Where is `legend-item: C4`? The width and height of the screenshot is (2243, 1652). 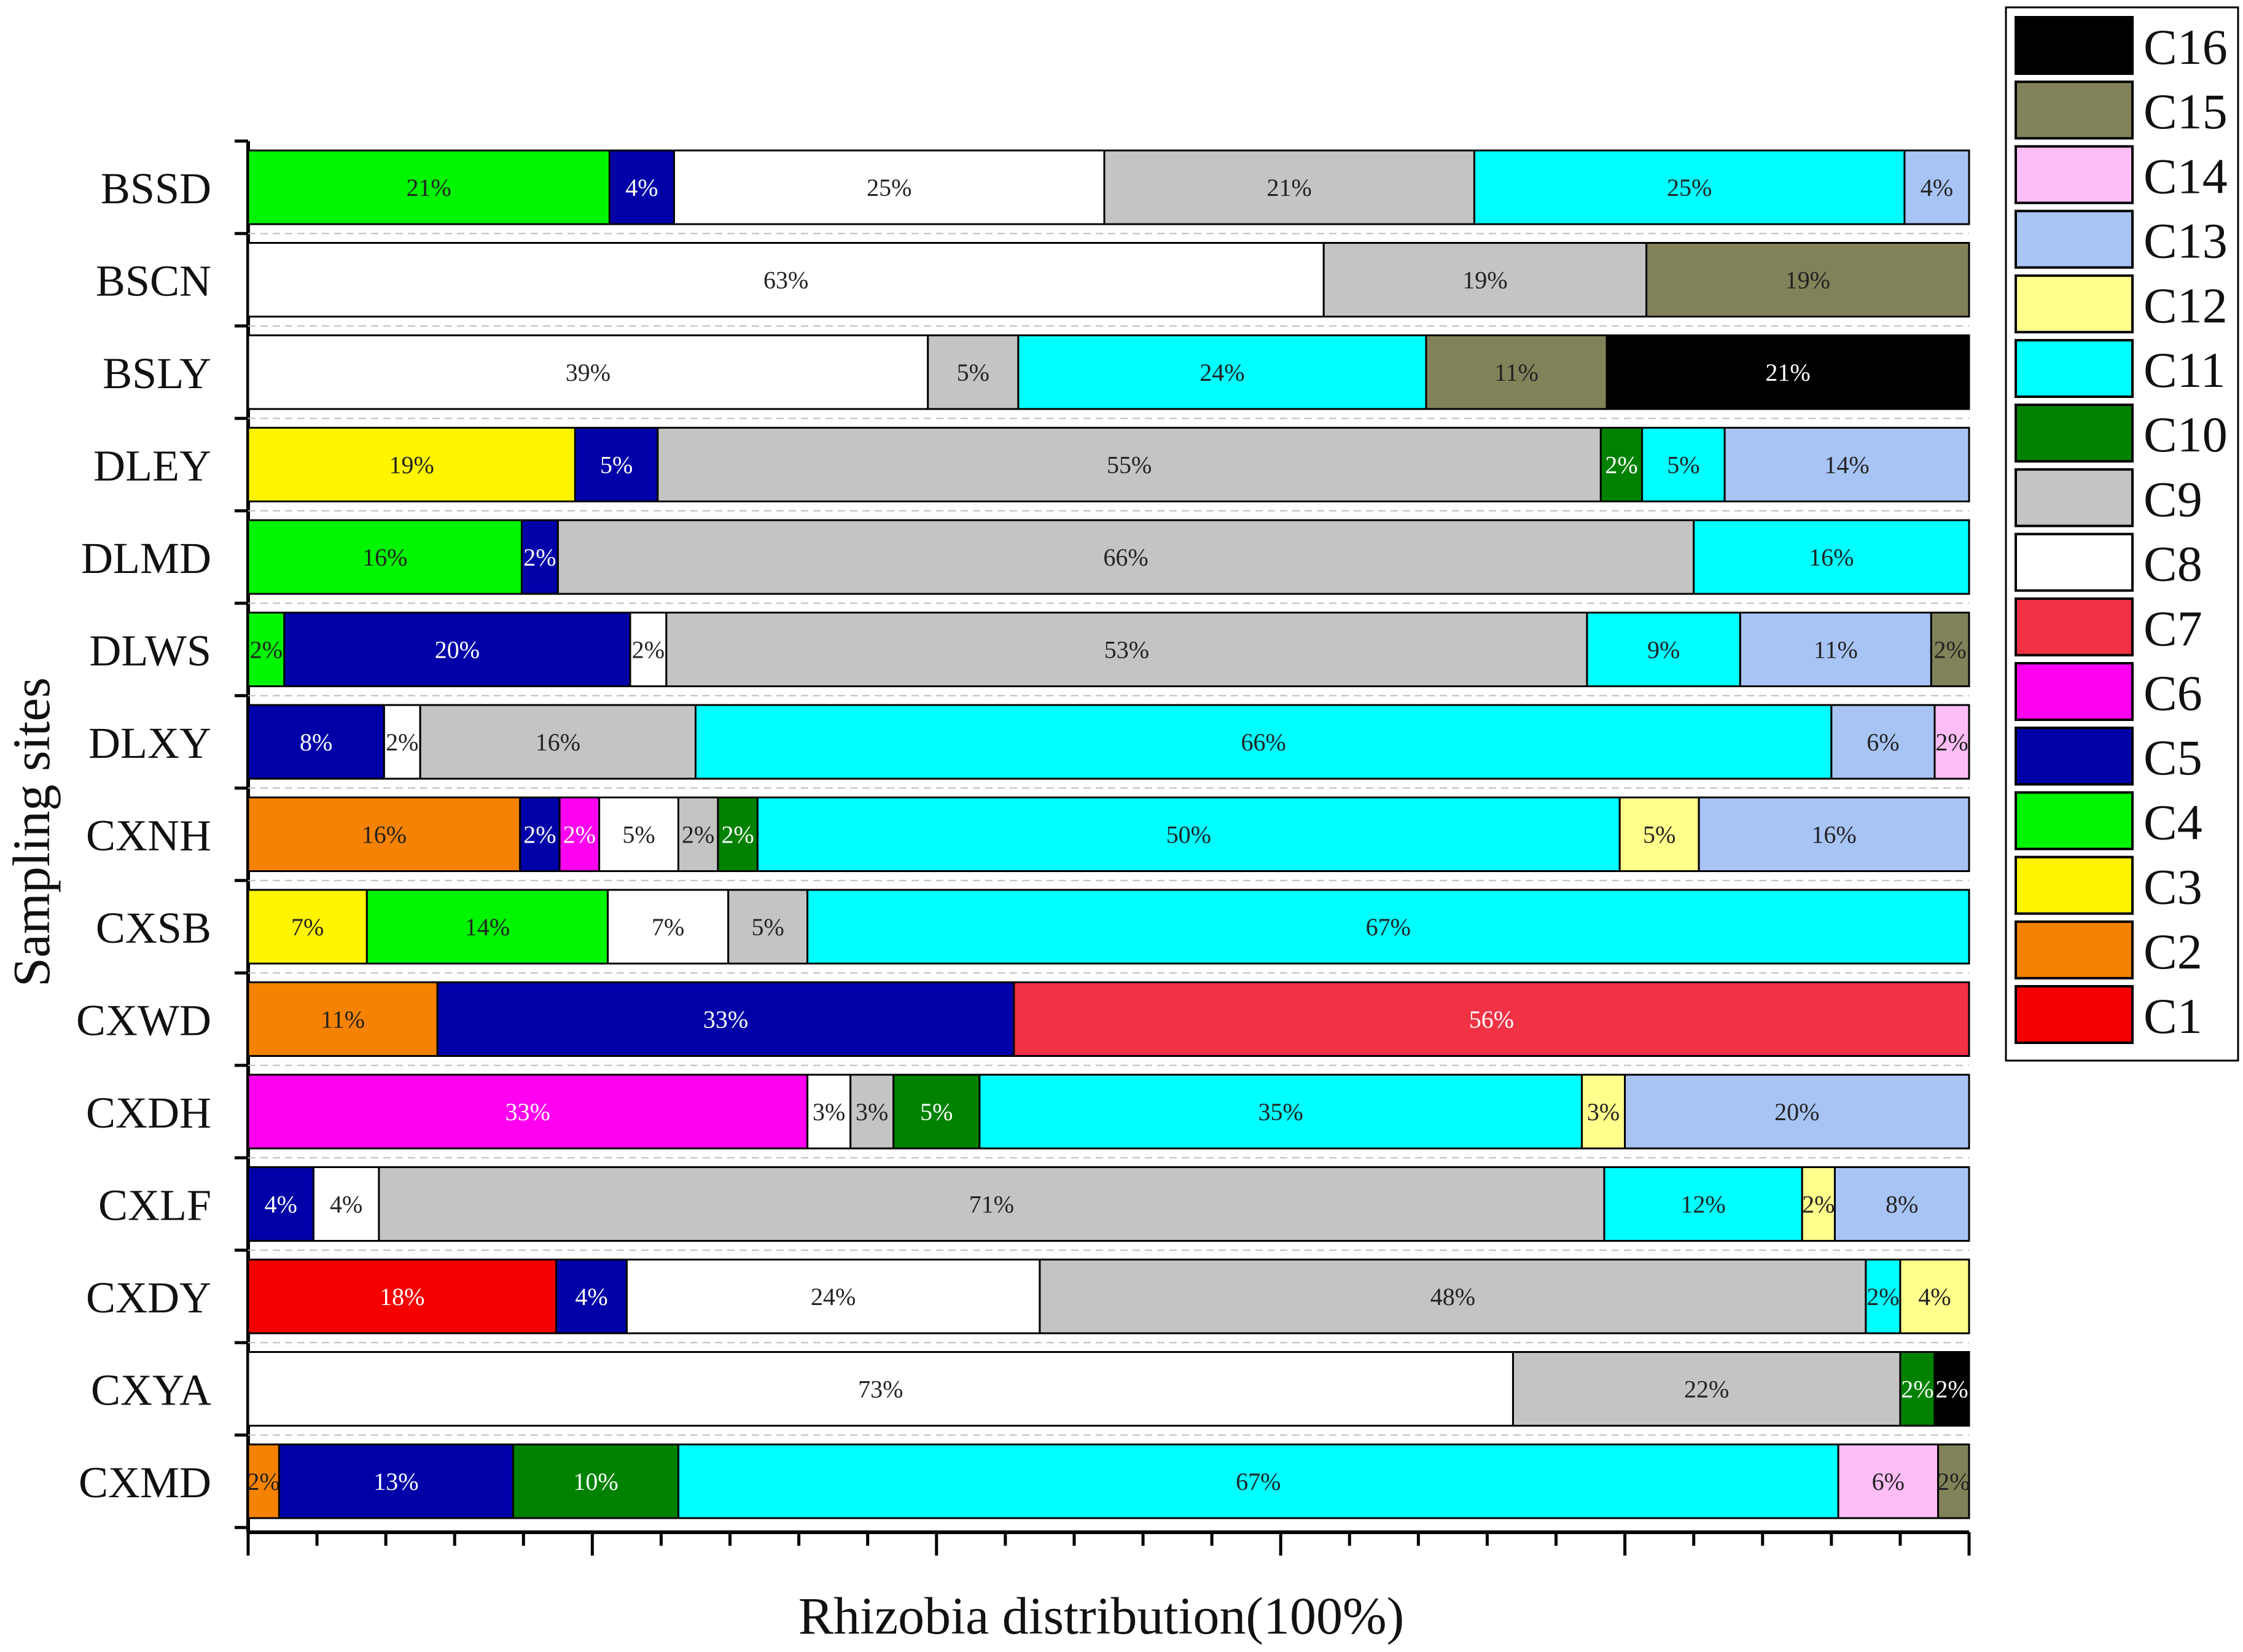
legend-item: C4 is located at coordinates (2108, 821).